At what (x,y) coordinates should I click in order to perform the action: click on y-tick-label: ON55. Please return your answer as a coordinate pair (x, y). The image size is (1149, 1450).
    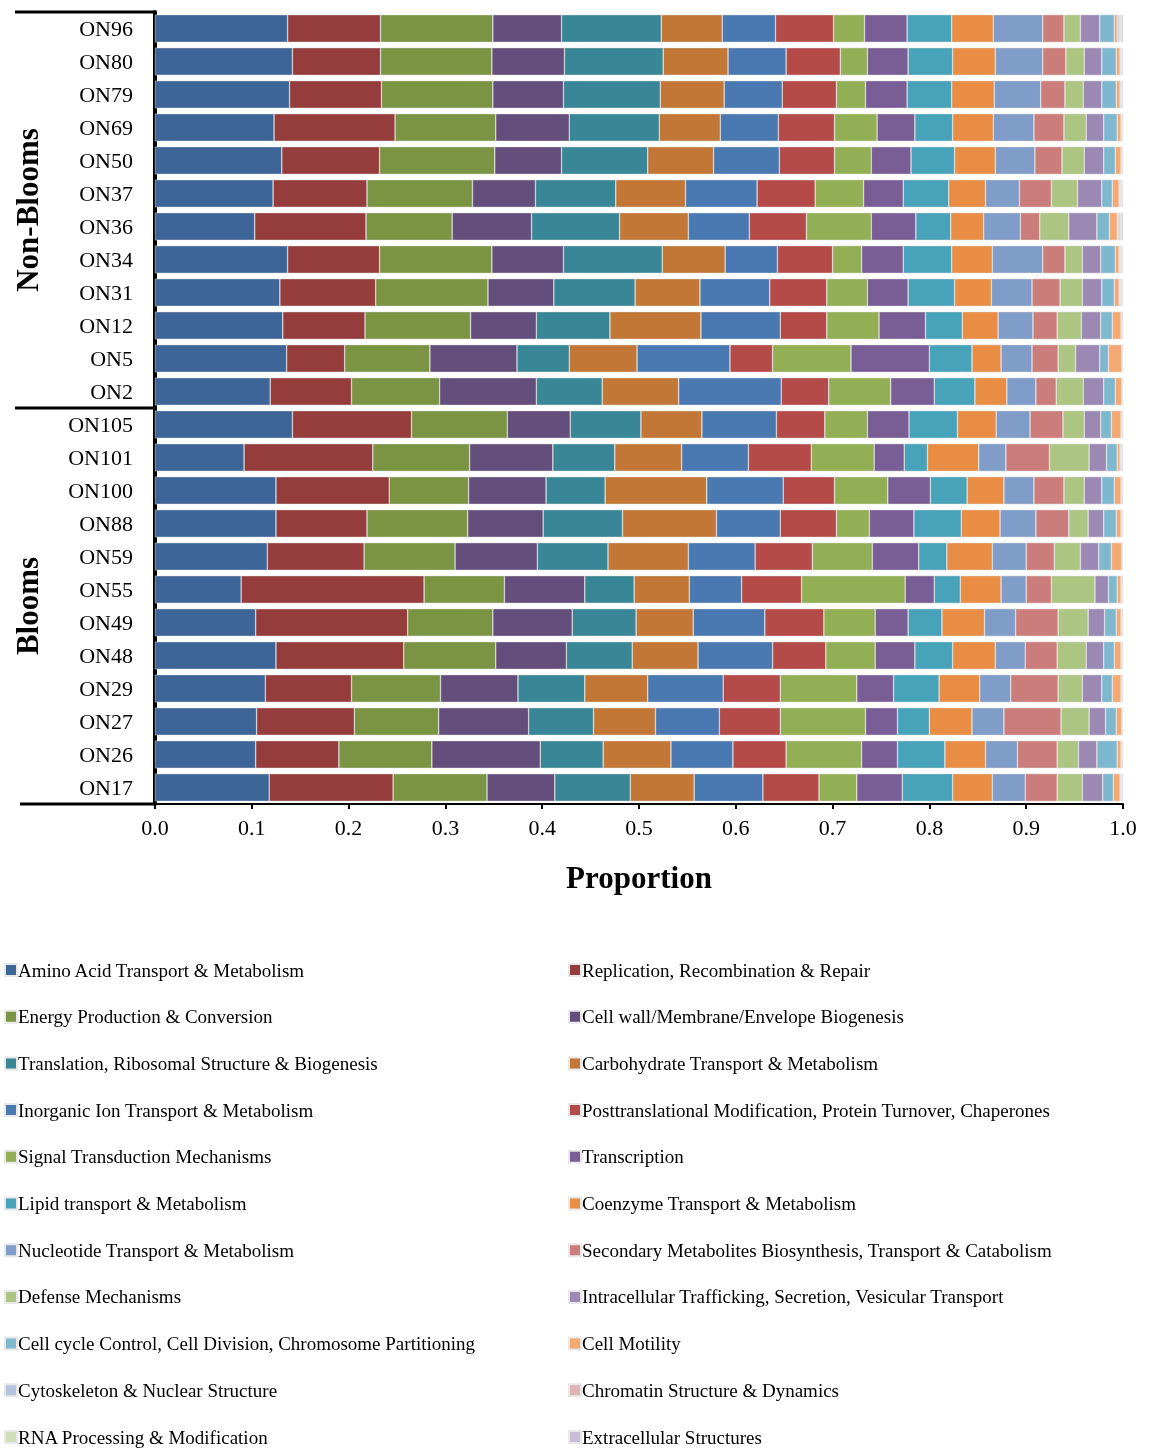
    Looking at the image, I should click on (106, 589).